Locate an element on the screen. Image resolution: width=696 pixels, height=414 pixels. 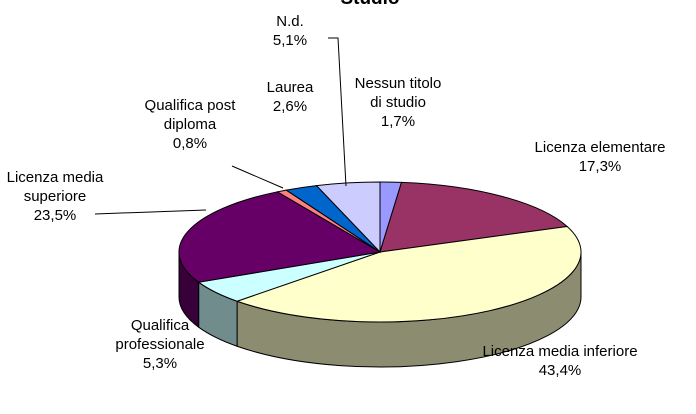
data-label: Licenza elementare 17,3% is located at coordinates (598, 157).